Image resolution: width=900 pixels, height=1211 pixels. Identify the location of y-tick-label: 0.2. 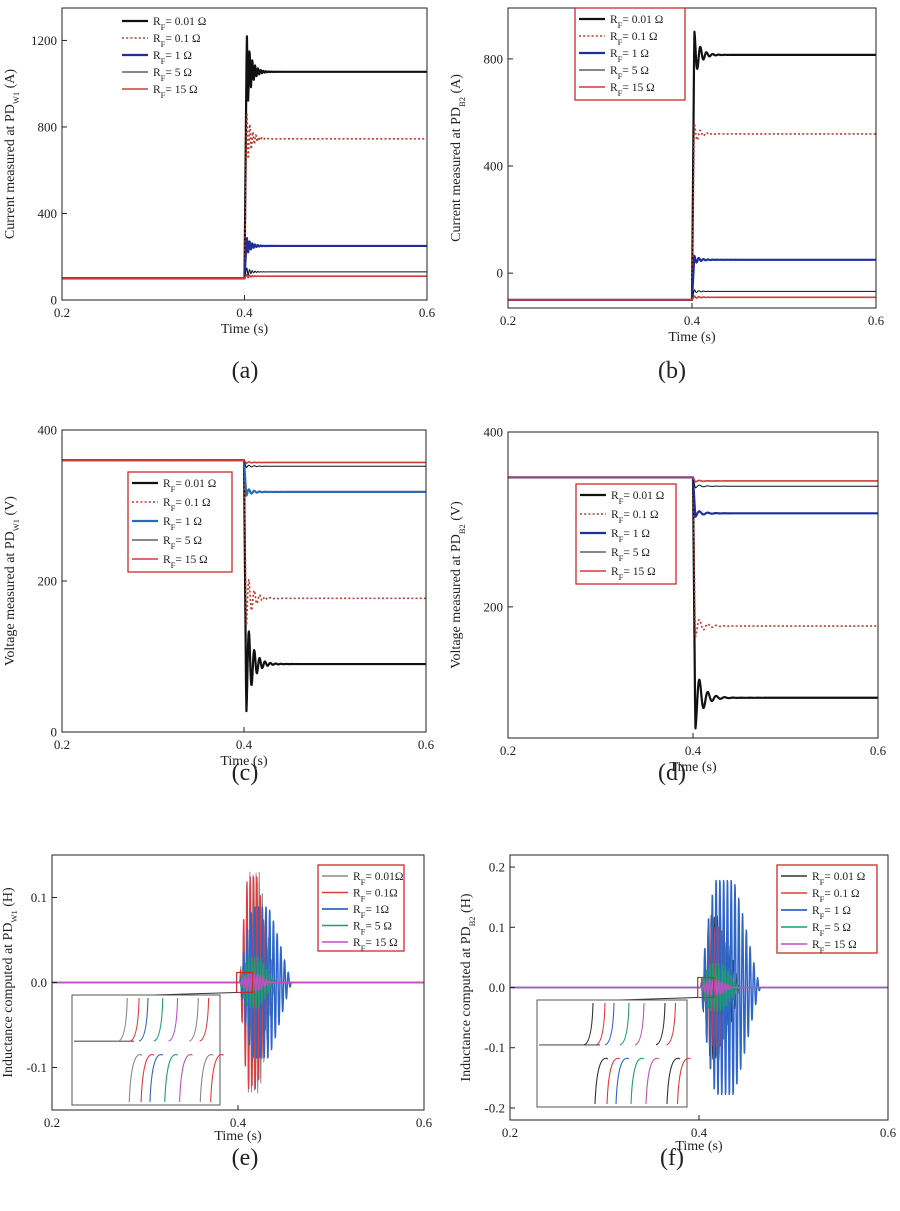
(497, 867).